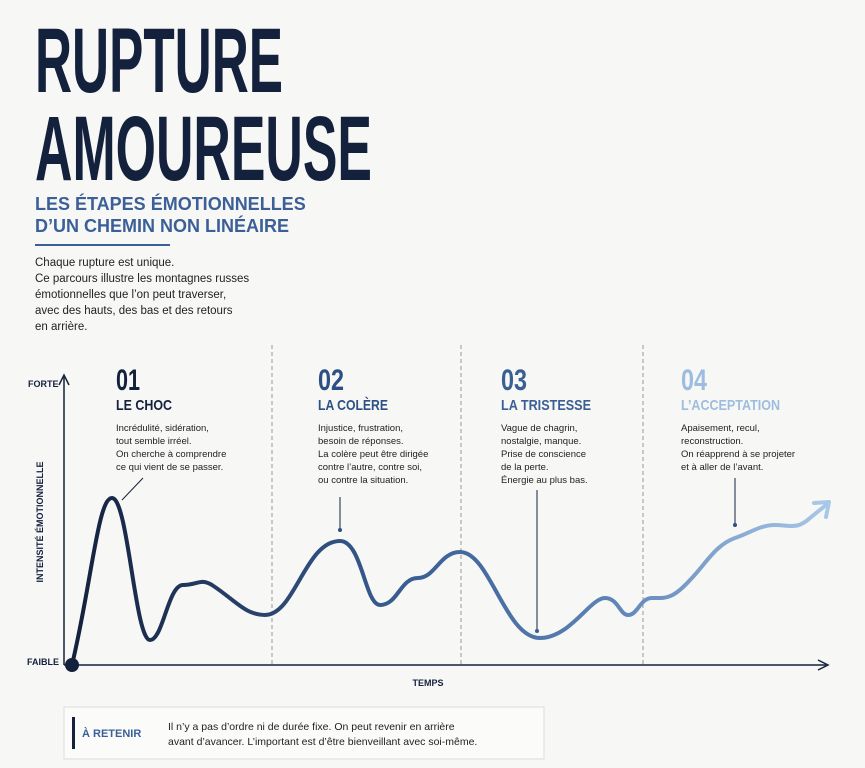 The image size is (865, 768). Describe the element at coordinates (363, 480) in the screenshot. I see `stage-text: ou contre la situation.` at that location.